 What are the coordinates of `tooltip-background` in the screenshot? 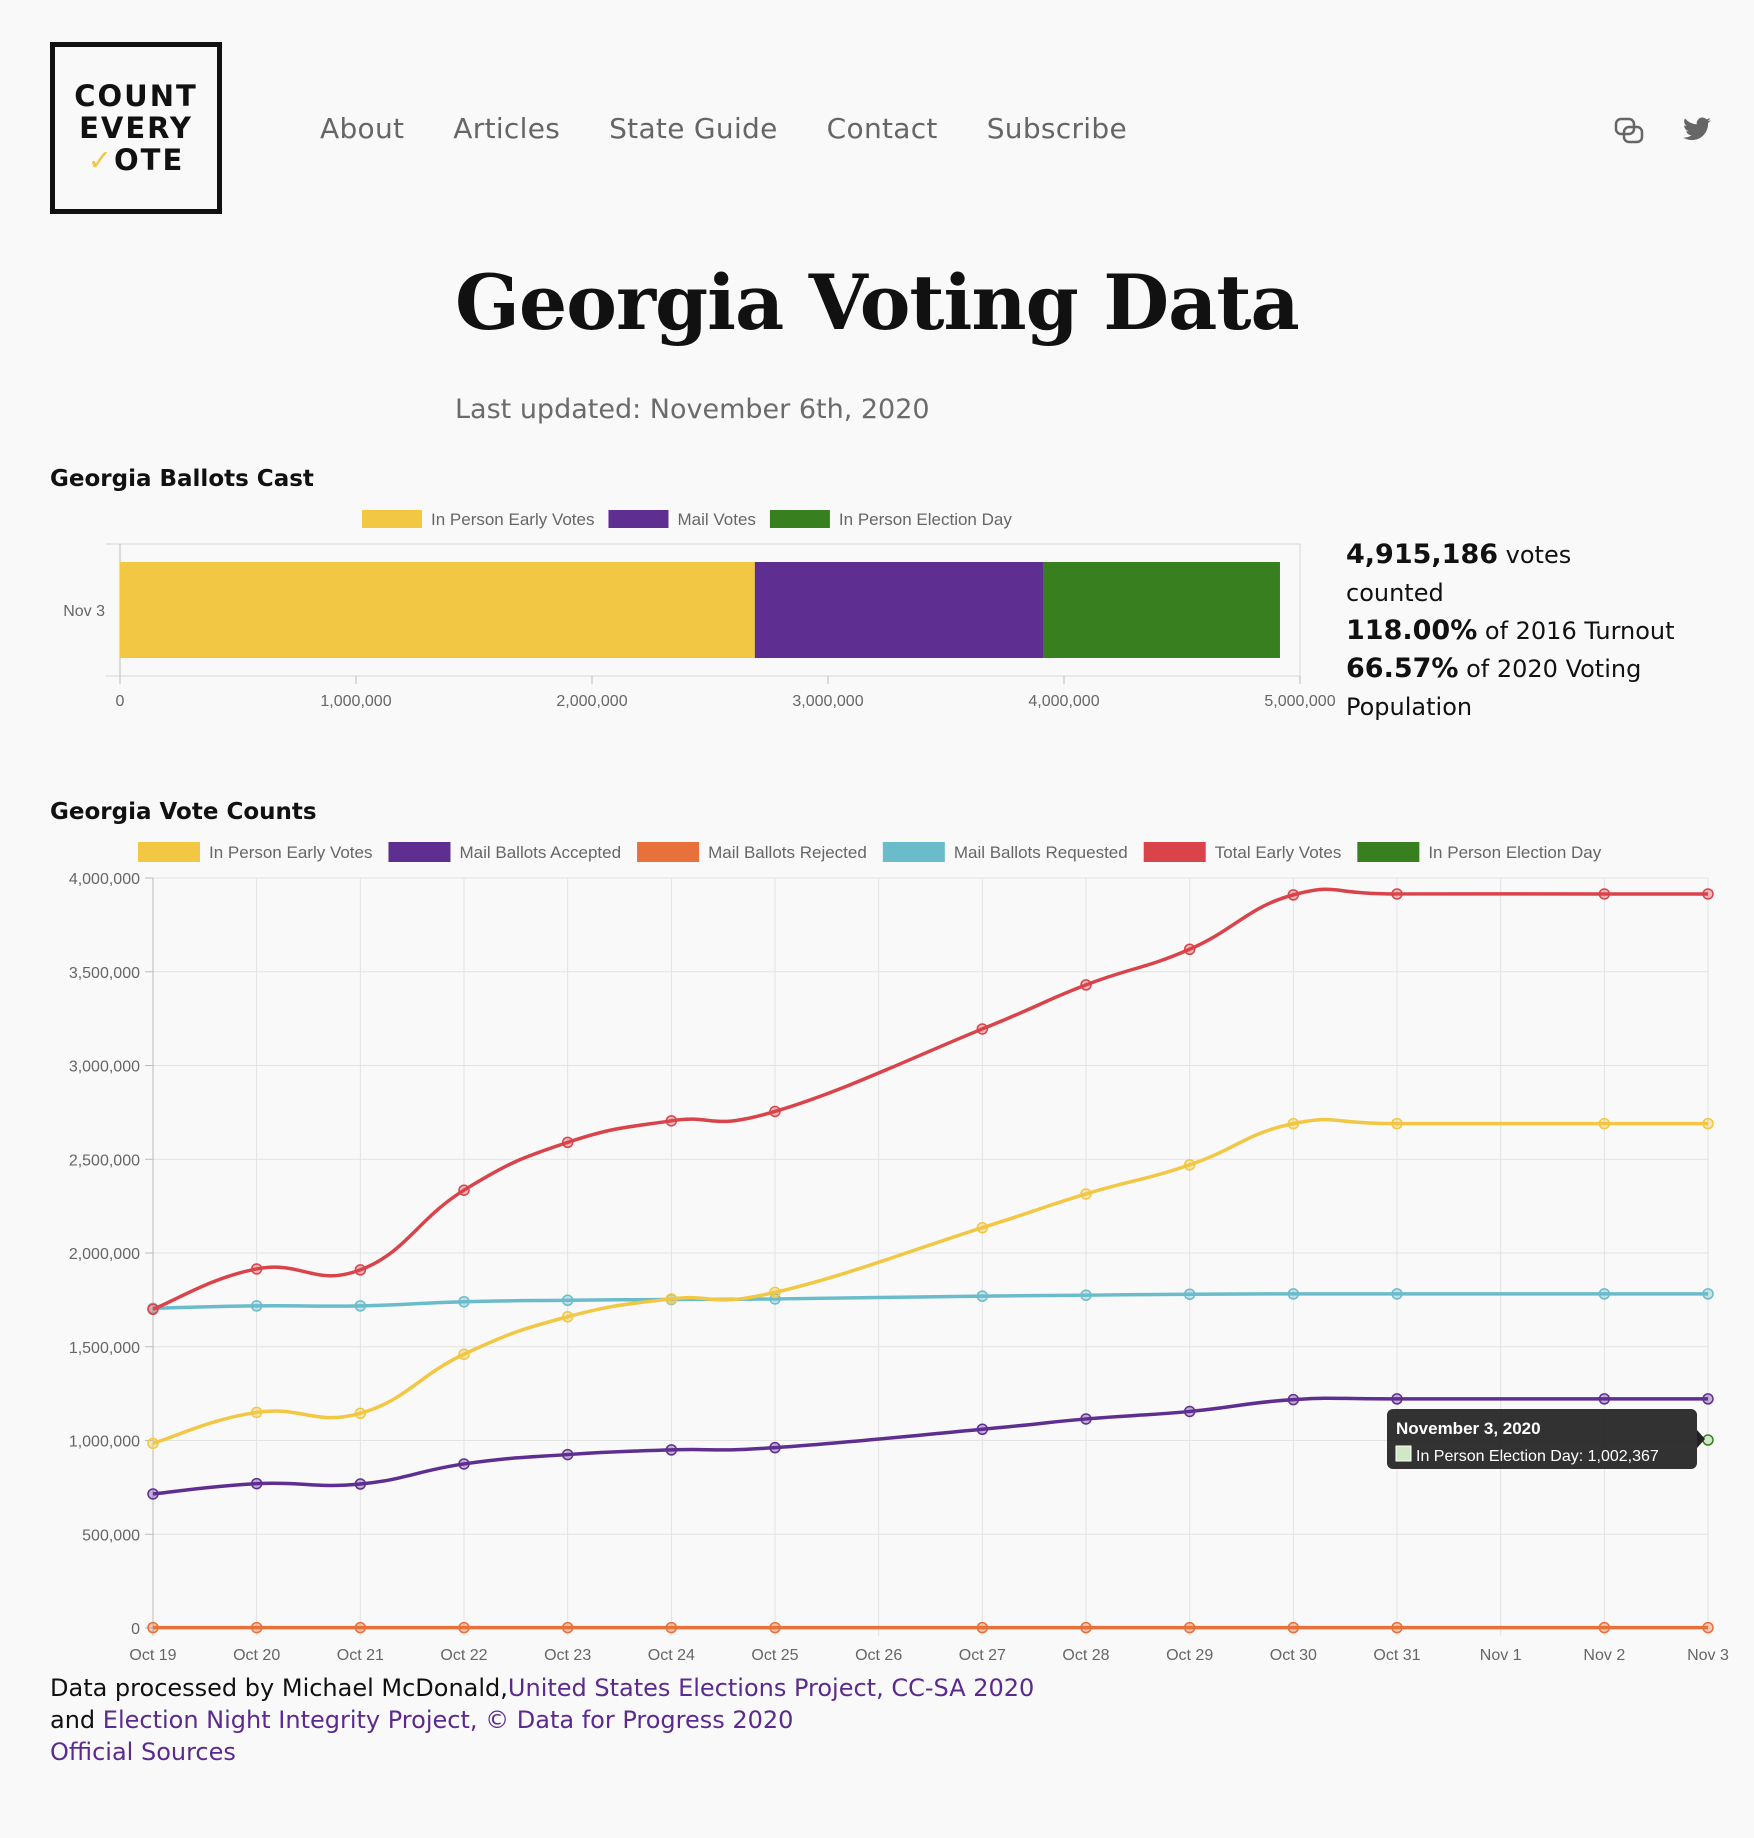 It's located at (1542, 1439).